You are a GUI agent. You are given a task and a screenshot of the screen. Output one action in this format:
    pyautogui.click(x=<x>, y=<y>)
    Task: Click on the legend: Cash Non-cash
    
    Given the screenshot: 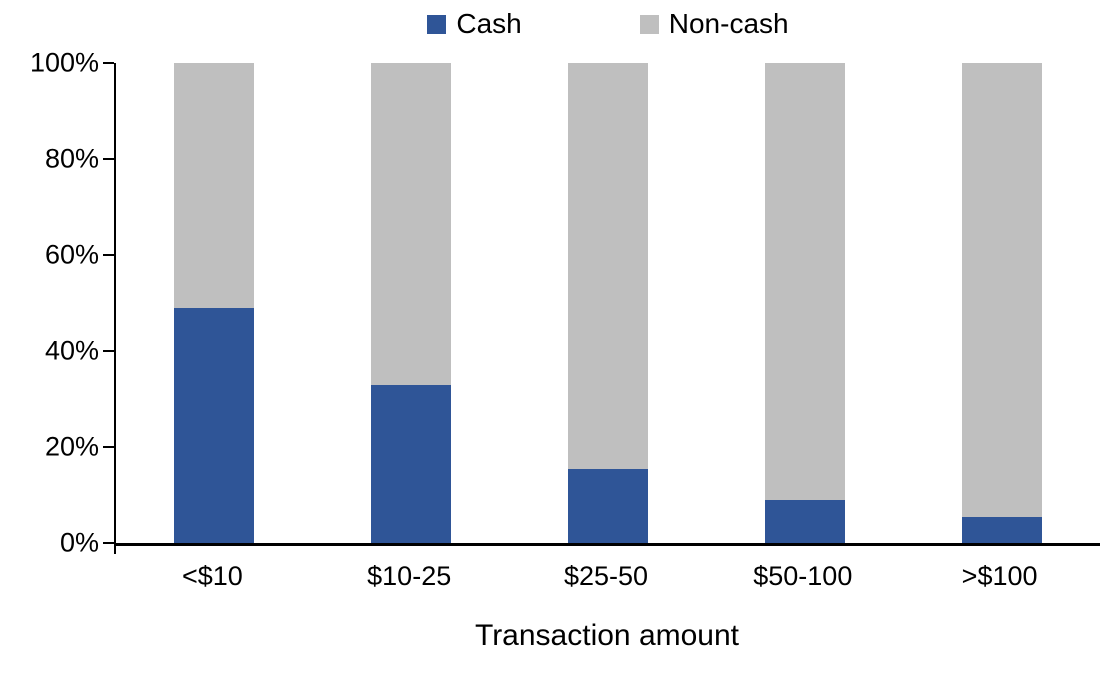 What is the action you would take?
    pyautogui.click(x=608, y=24)
    